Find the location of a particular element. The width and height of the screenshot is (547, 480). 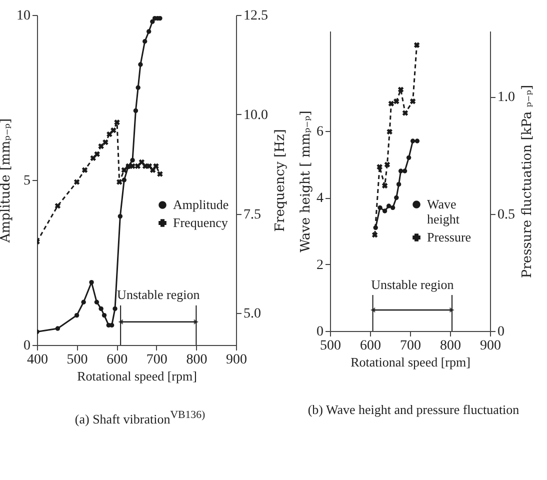

text: (a) Shaft vibration$^{VB136)}$ is located at coordinates (140, 418).